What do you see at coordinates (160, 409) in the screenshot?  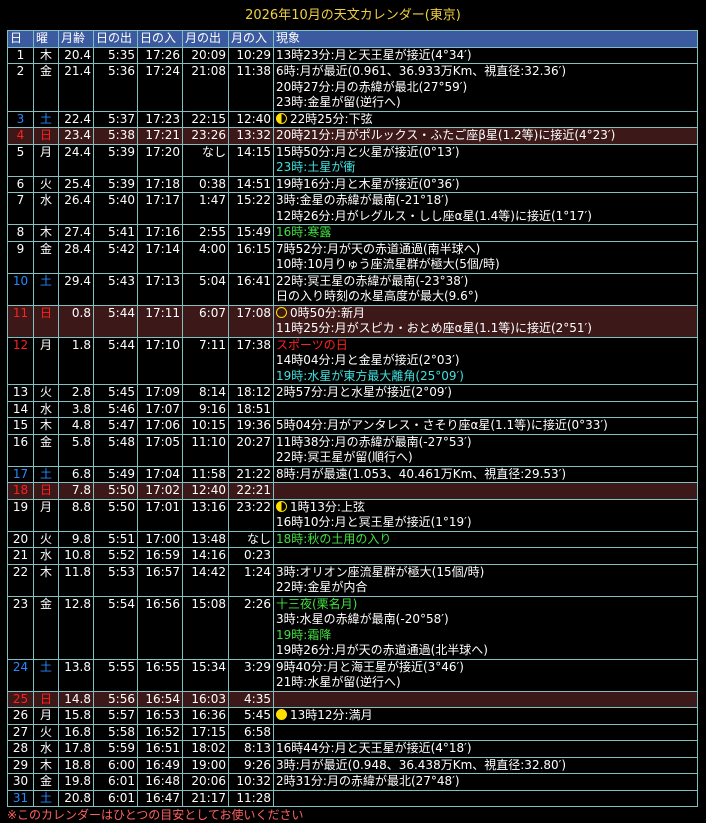 I see `cell-sunset: 17:07` at bounding box center [160, 409].